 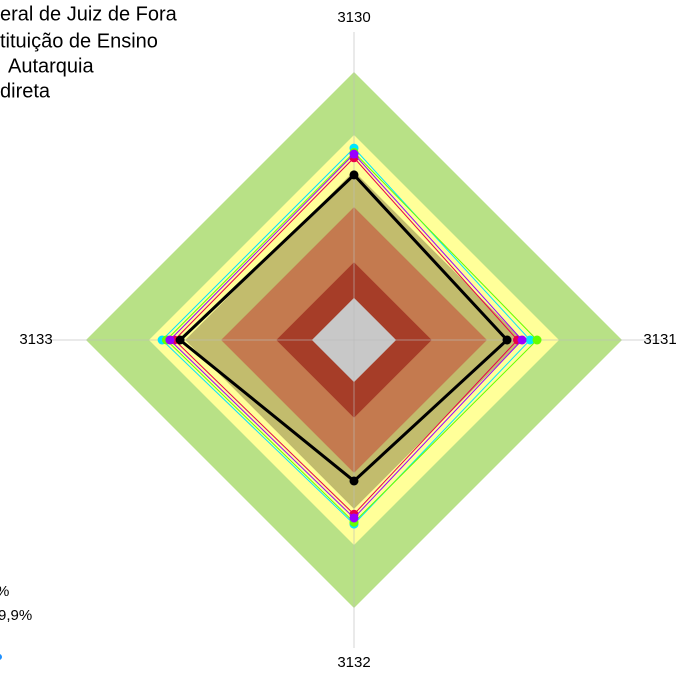 I want to click on footnote: %, so click(x=4, y=591).